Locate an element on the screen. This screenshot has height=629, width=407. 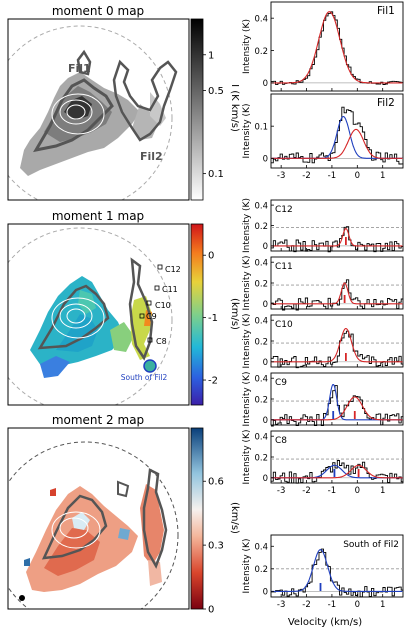
moment1-label-c8: C8 is located at coordinates (161, 341).